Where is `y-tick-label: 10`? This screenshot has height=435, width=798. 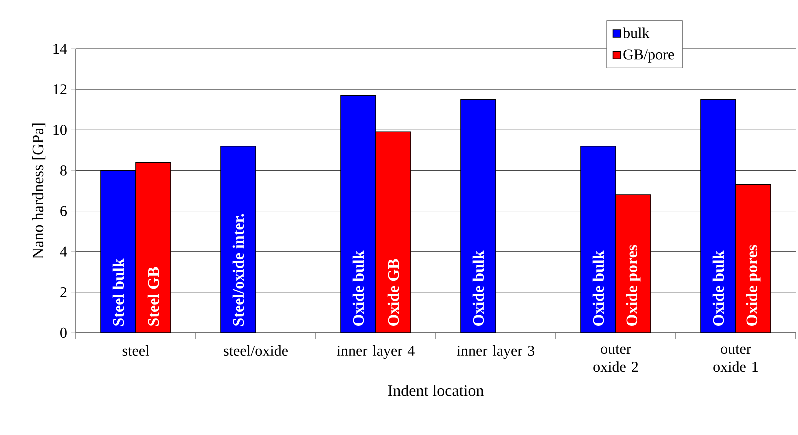 y-tick-label: 10 is located at coordinates (60, 130).